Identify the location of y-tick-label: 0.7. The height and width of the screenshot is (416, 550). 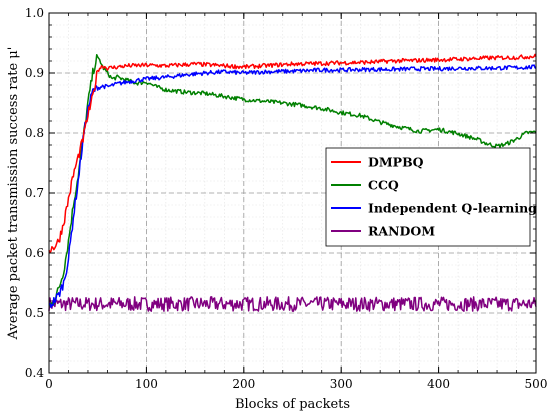
(34, 193).